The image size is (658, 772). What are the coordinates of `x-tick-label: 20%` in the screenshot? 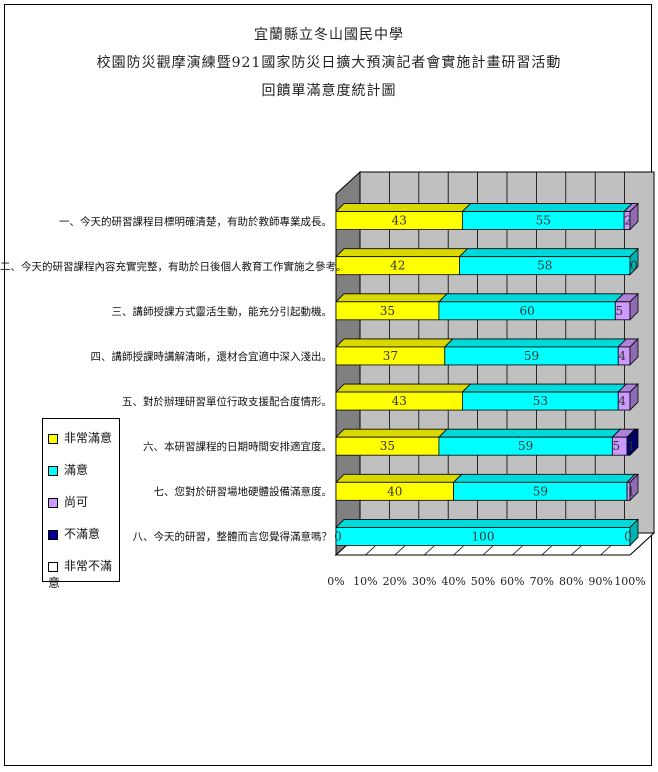 It's located at (395, 581).